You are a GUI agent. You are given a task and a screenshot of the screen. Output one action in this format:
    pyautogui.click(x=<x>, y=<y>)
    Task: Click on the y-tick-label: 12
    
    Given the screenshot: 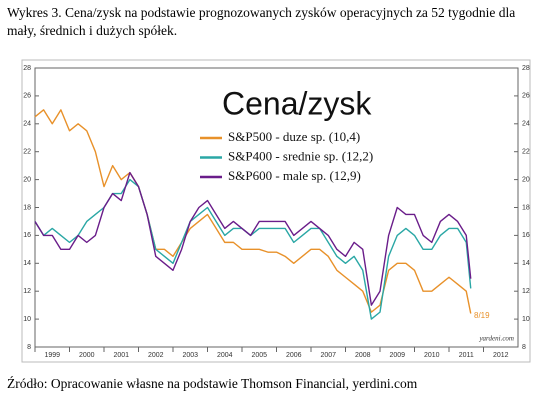 What is the action you would take?
    pyautogui.click(x=27, y=291)
    